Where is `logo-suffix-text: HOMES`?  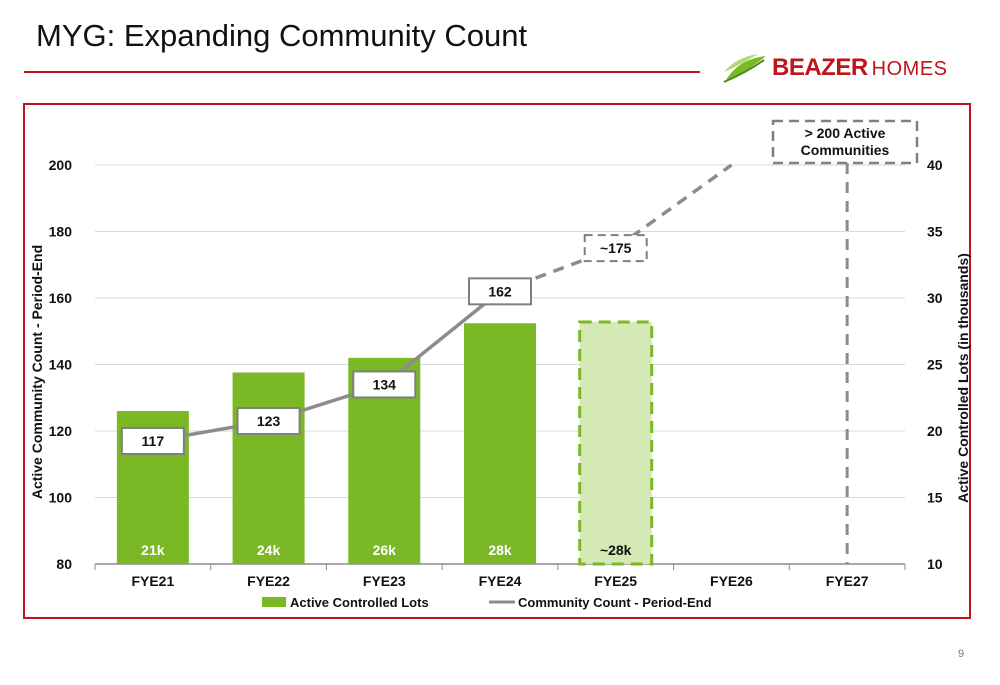
logo-suffix-text: HOMES is located at coordinates (909, 69).